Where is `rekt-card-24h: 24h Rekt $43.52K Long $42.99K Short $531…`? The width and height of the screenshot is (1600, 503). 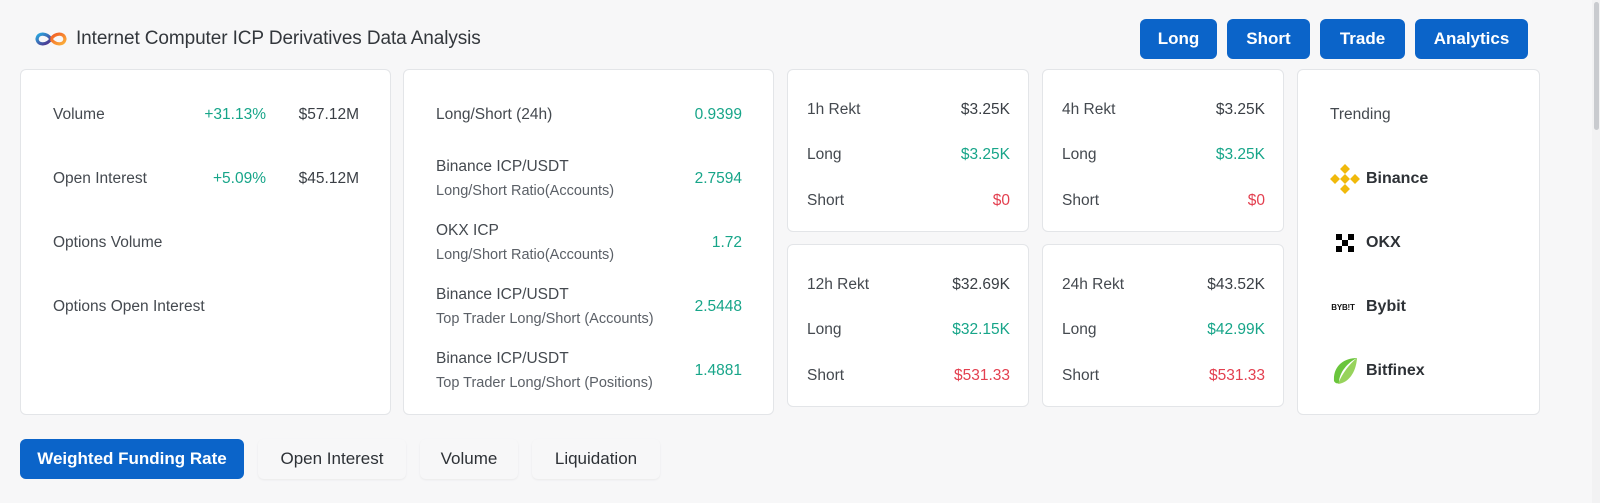
rekt-card-24h: 24h Rekt $43.52K Long $42.99K Short $531… is located at coordinates (1163, 325).